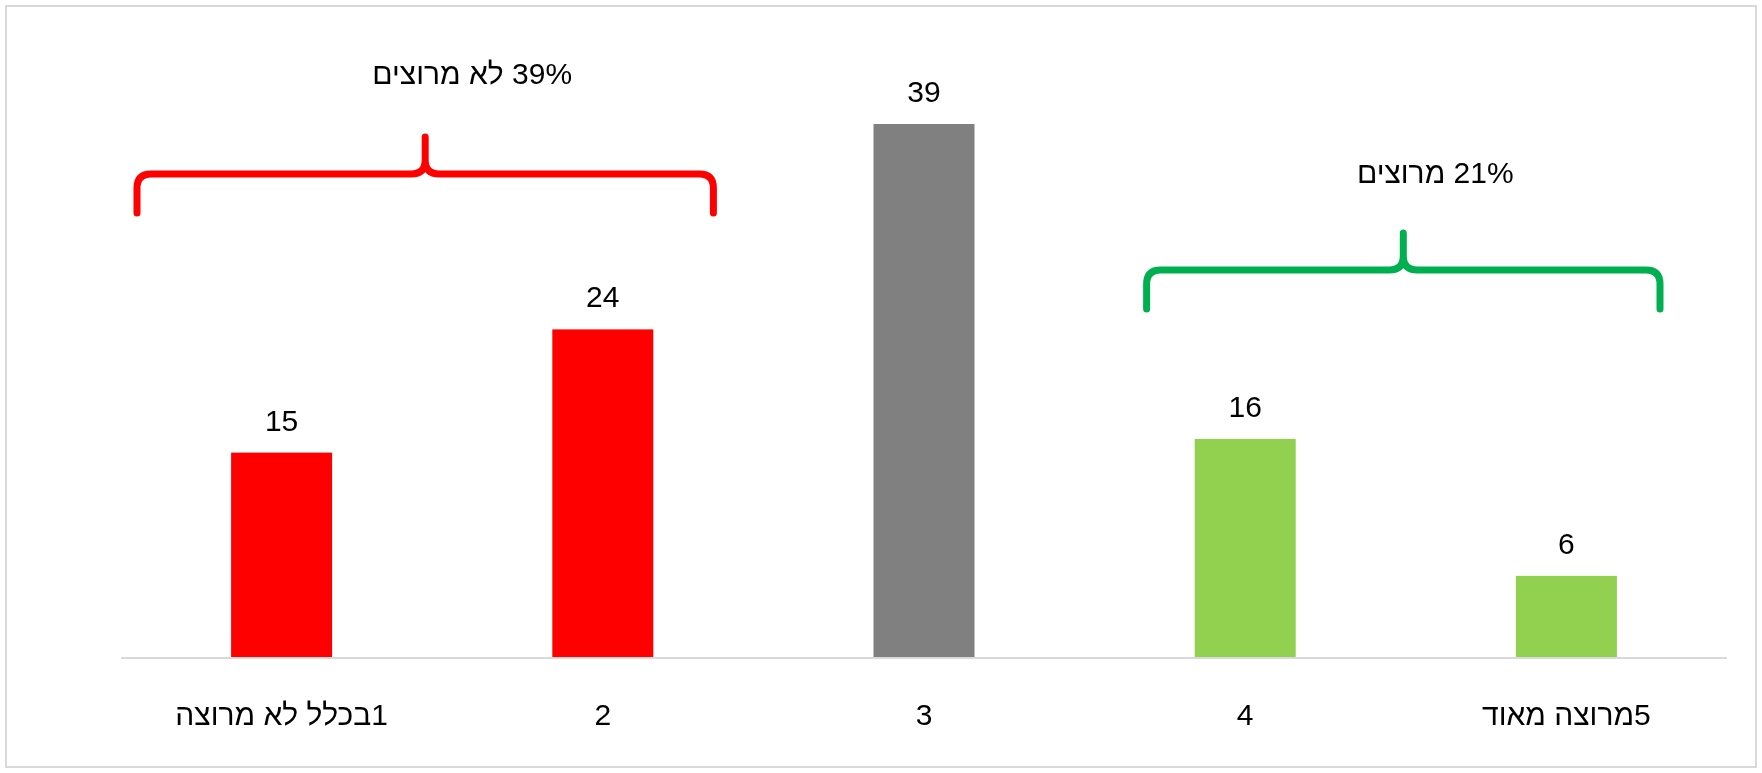  Describe the element at coordinates (1245, 406) in the screenshot. I see `data-label: 16` at that location.